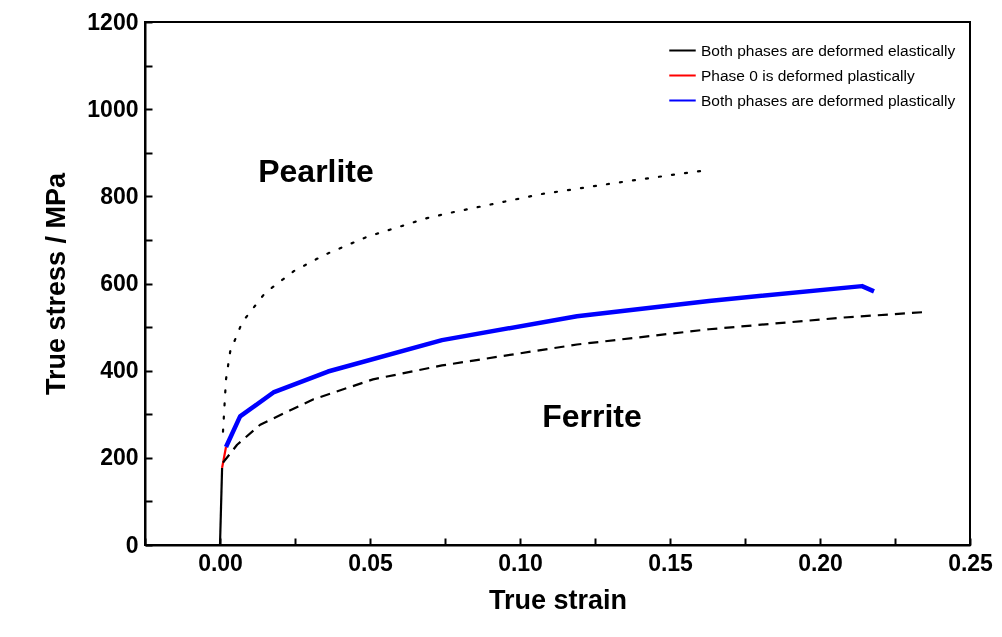  Describe the element at coordinates (671, 562) in the screenshot. I see `x-tick-label: 0.15` at that location.